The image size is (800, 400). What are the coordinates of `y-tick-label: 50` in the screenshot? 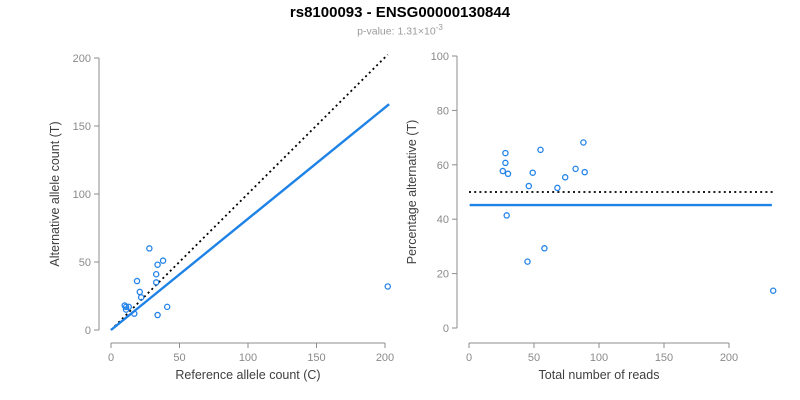 It's located at (85, 263).